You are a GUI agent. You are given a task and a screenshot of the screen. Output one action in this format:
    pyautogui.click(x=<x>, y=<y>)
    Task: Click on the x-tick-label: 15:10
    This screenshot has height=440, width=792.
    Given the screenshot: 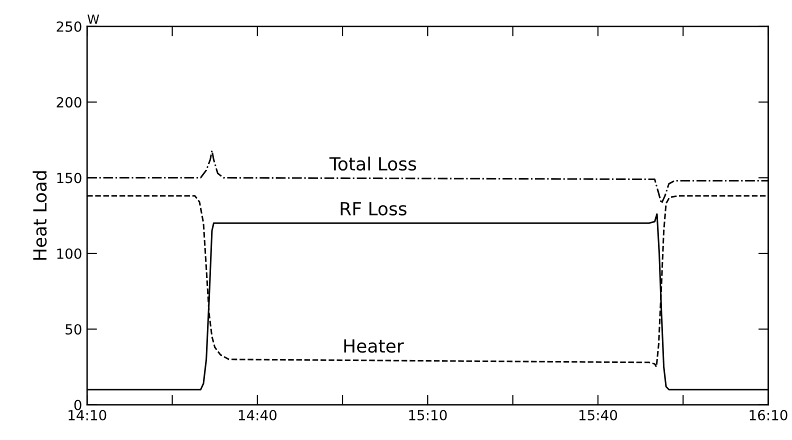 What is the action you would take?
    pyautogui.click(x=428, y=415)
    